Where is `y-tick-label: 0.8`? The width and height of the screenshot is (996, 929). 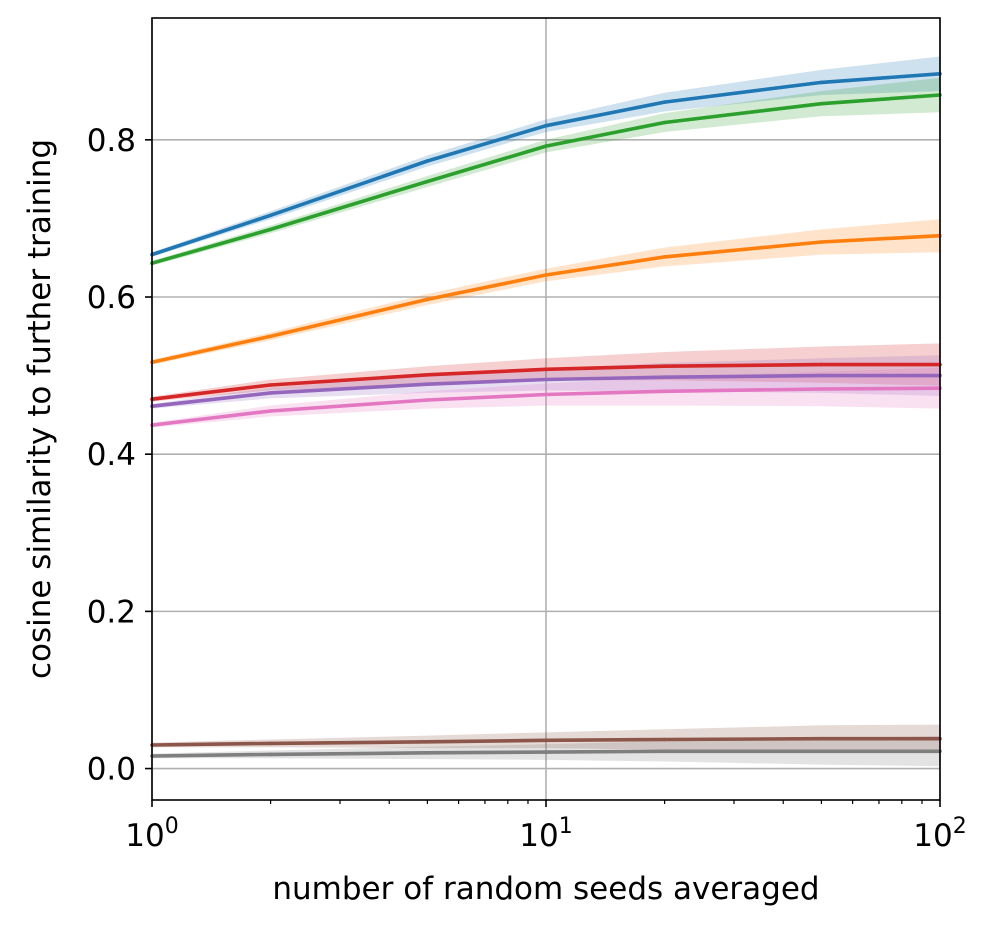 y-tick-label: 0.8 is located at coordinates (111, 141).